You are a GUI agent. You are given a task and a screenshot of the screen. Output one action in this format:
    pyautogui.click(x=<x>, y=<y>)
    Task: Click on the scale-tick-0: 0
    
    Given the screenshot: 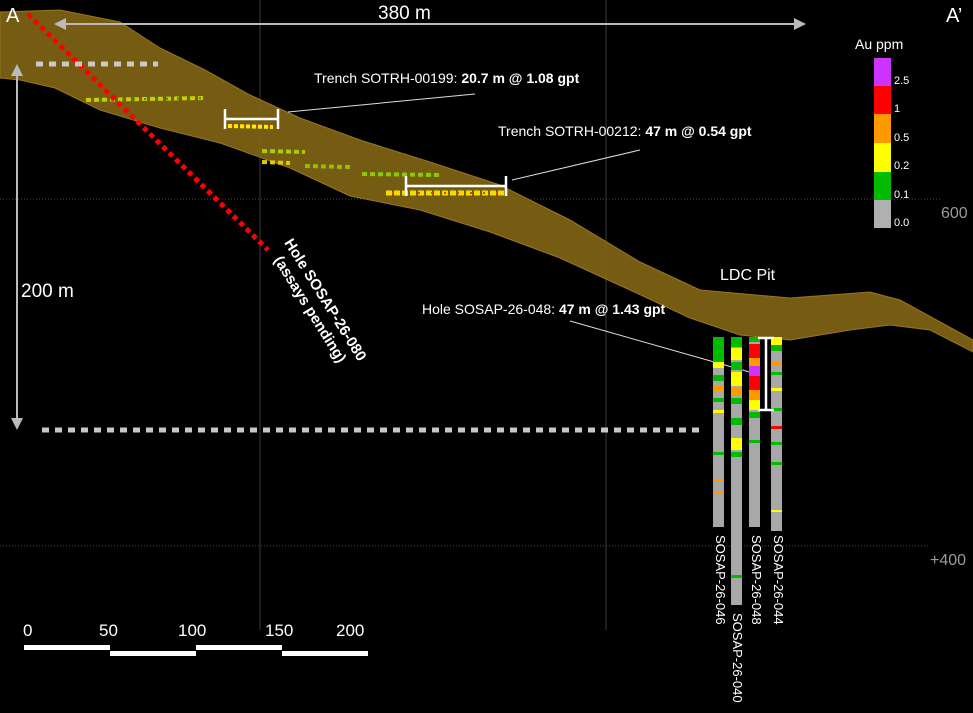 What is the action you would take?
    pyautogui.click(x=28, y=630)
    